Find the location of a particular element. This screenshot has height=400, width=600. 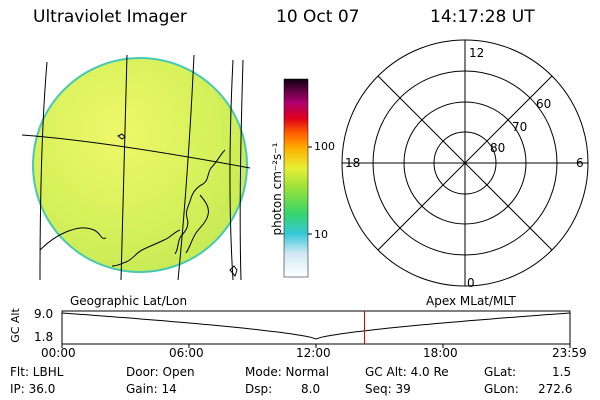

info-gcalt: GC Alt: 4.0 Re is located at coordinates (407, 372).